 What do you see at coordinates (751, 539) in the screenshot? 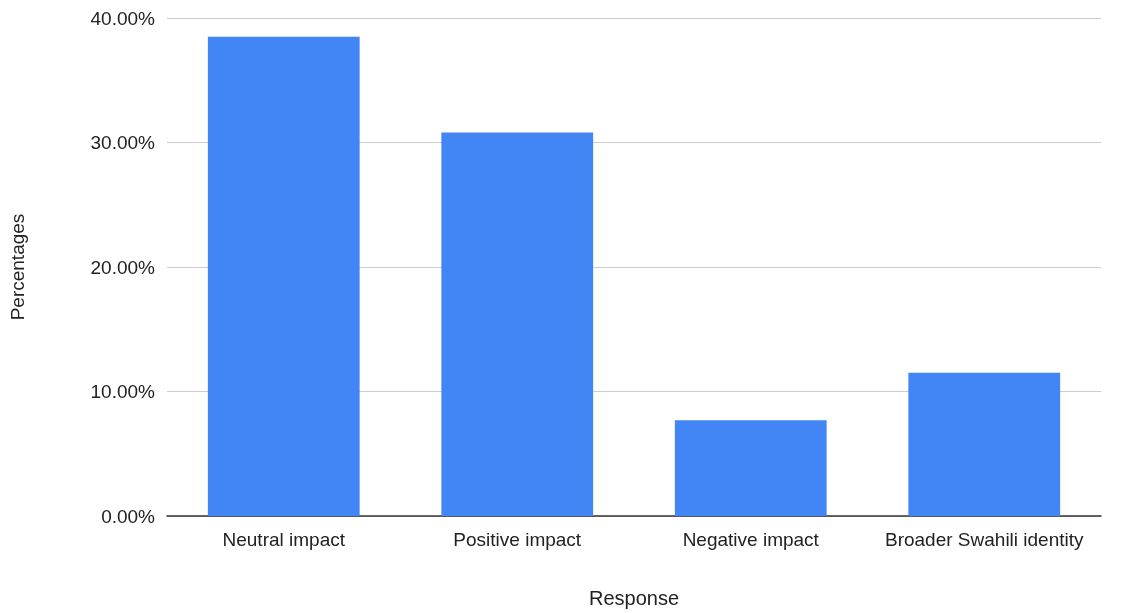
I see `x-tick-label: Negative impact` at bounding box center [751, 539].